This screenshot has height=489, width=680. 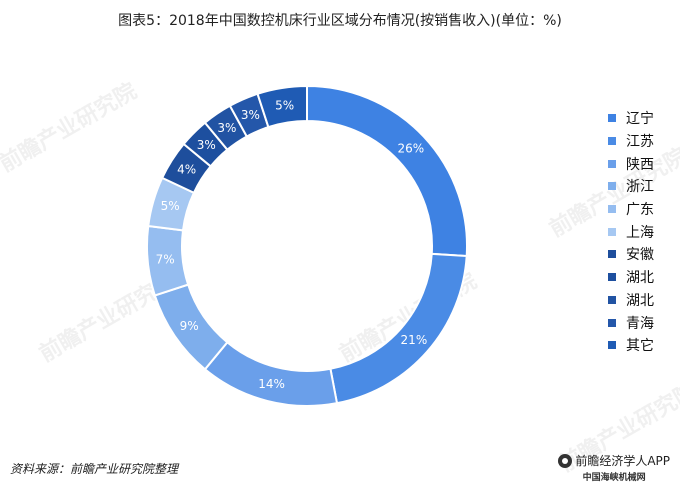 What do you see at coordinates (340, 21) in the screenshot?
I see `chart-title: 图表5：2018年中国数控机床行业区域分布情况(按销售收入)(单位：%)` at bounding box center [340, 21].